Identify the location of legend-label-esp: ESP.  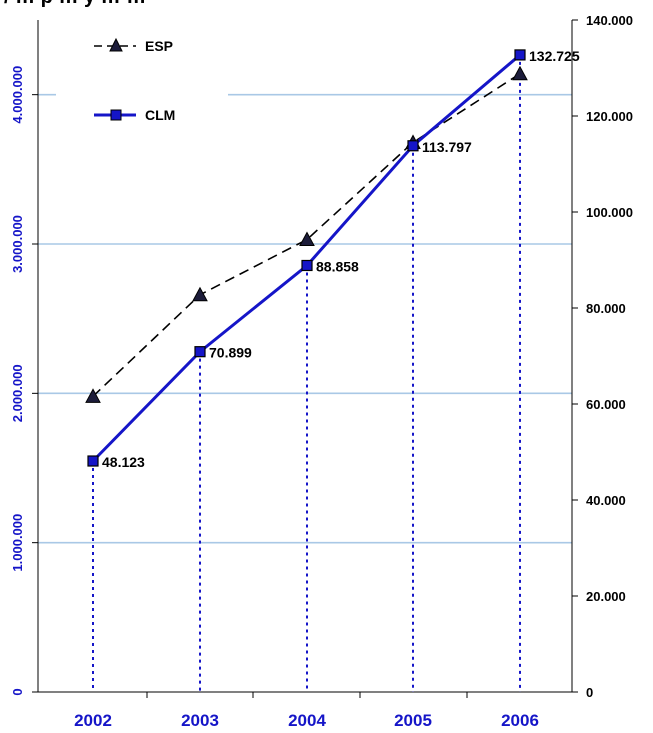
(159, 46).